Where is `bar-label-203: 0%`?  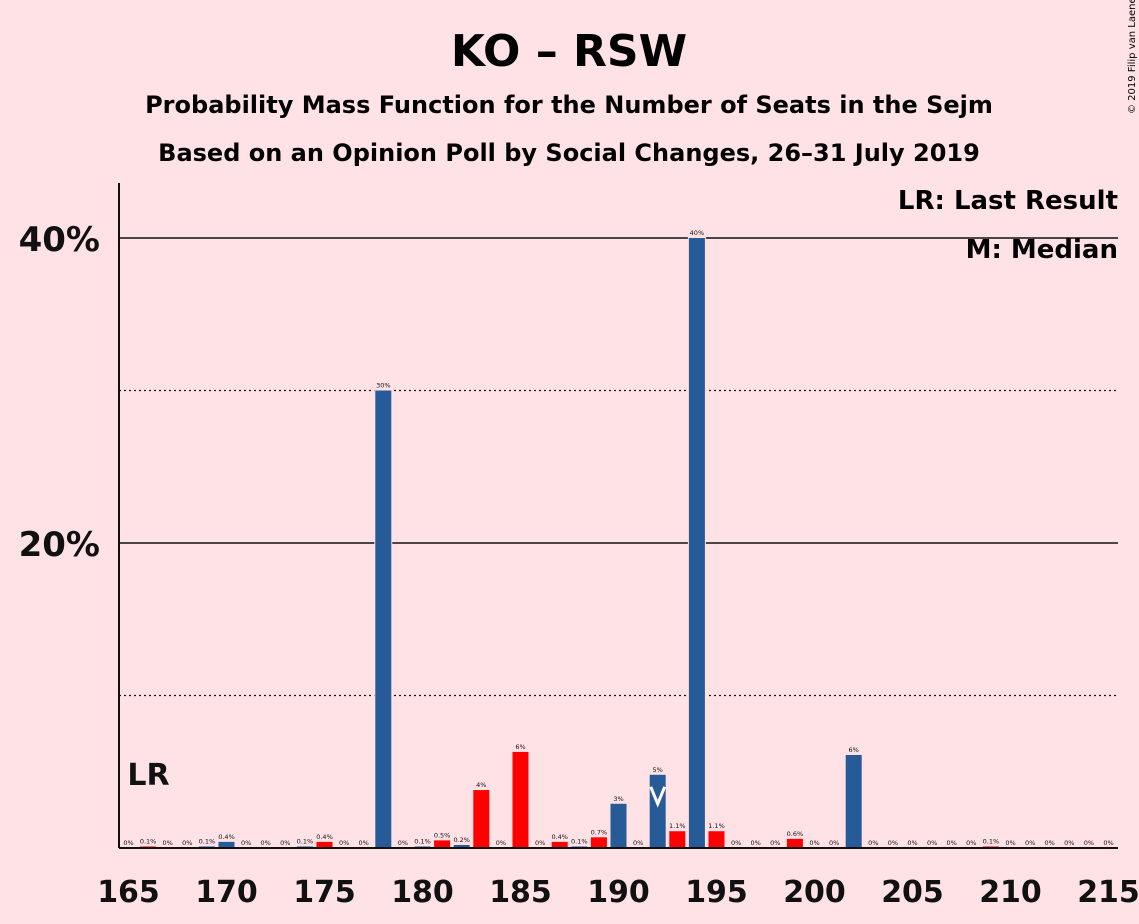 bar-label-203: 0% is located at coordinates (873, 843).